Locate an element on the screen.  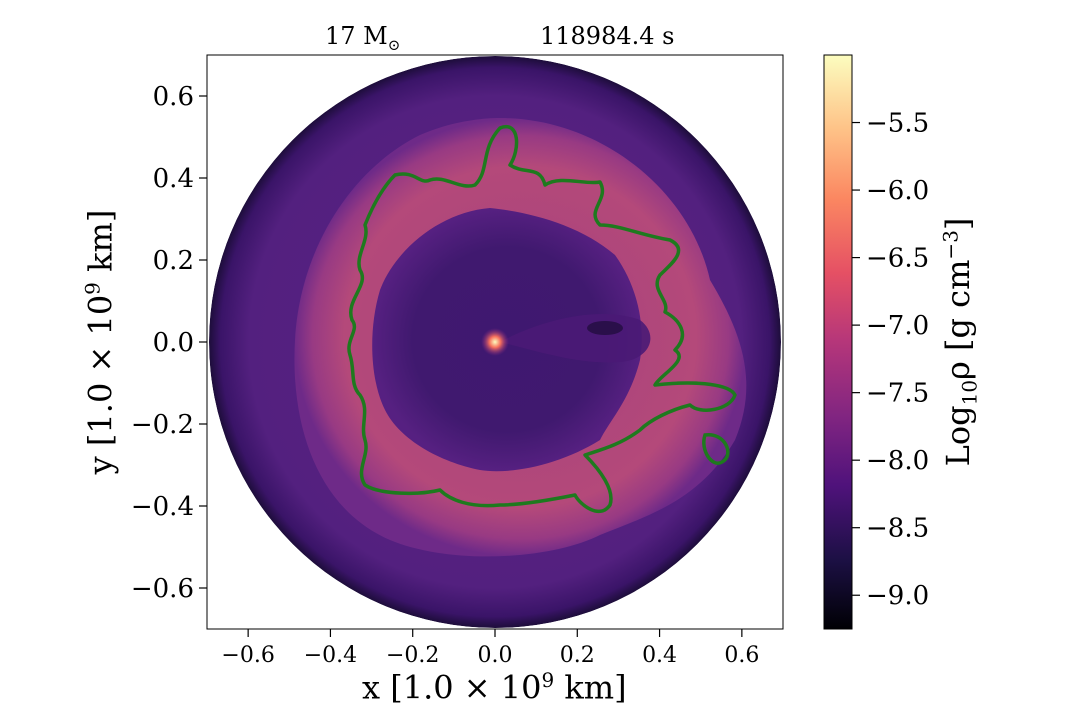
x-axis-label: x [1.0 × 109 km] is located at coordinates (494, 687).